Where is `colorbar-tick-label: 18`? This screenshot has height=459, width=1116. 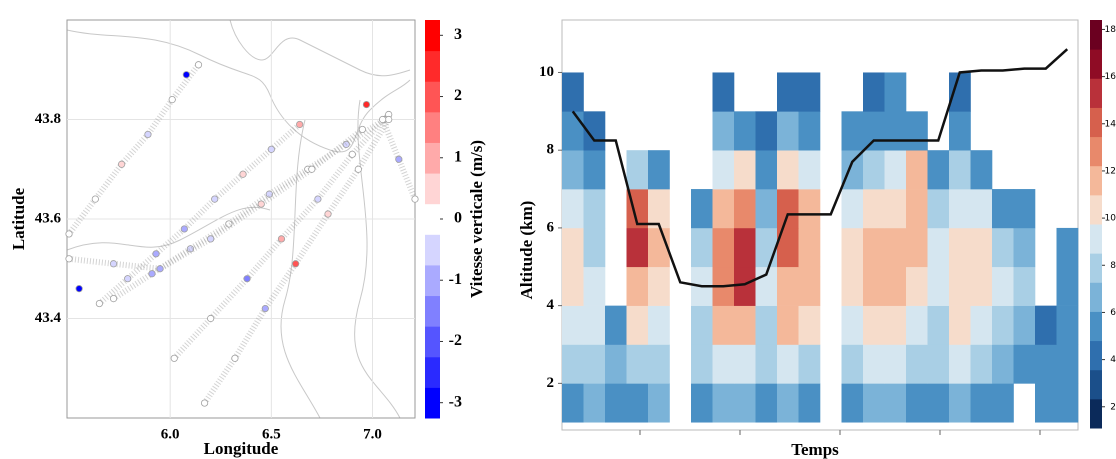 colorbar-tick-label: 18 is located at coordinates (1110, 30).